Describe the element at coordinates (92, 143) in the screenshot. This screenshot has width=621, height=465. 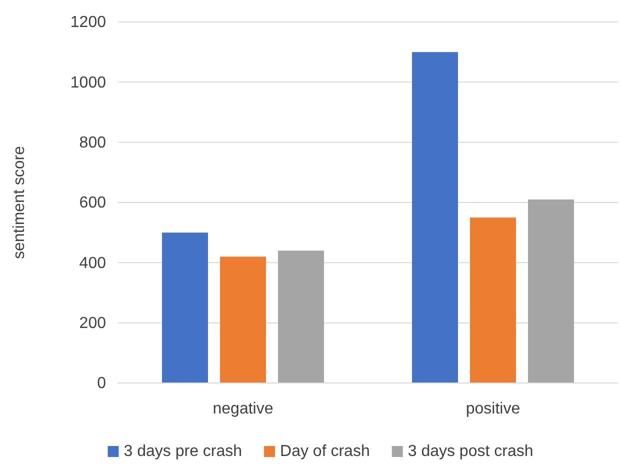
I see `y-tick-label: 800` at that location.